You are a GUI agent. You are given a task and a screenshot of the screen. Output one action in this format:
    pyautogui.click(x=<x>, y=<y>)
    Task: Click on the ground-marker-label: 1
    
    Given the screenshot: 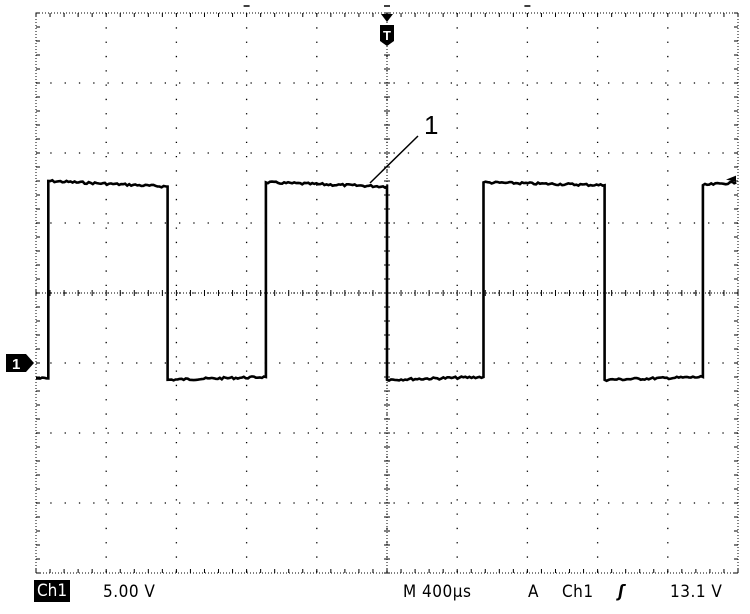 What is the action you would take?
    pyautogui.click(x=16, y=364)
    